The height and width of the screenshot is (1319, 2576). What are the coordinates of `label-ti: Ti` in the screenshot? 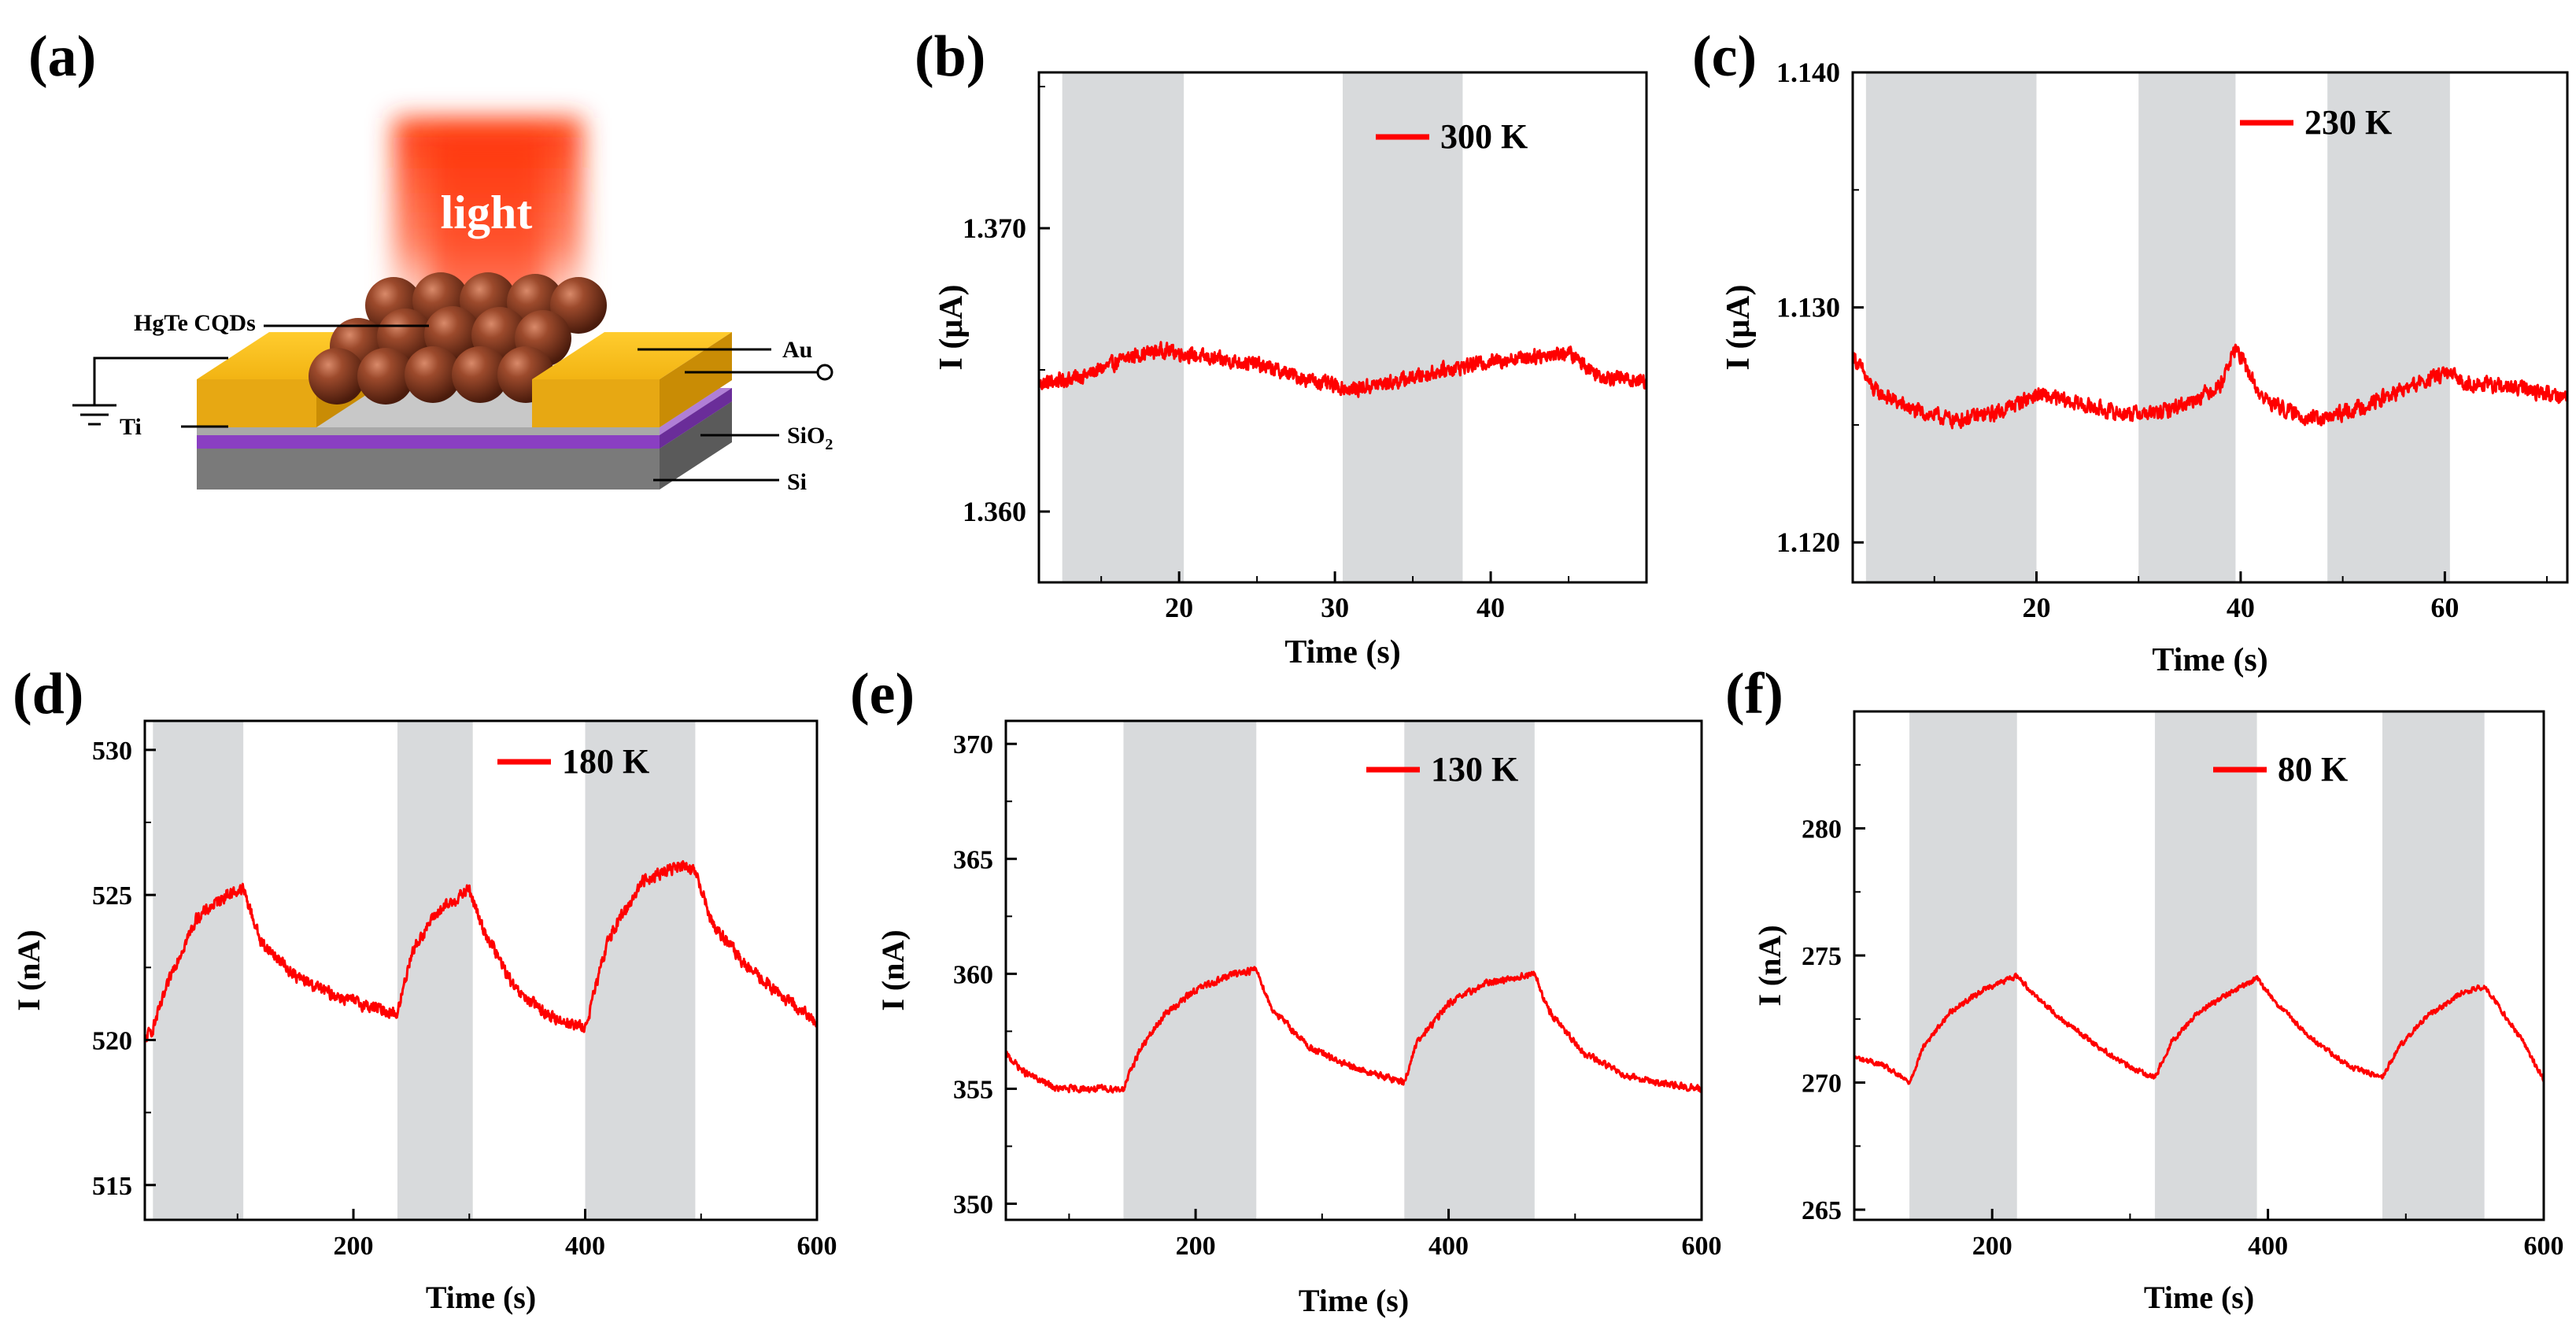 It's located at (131, 427).